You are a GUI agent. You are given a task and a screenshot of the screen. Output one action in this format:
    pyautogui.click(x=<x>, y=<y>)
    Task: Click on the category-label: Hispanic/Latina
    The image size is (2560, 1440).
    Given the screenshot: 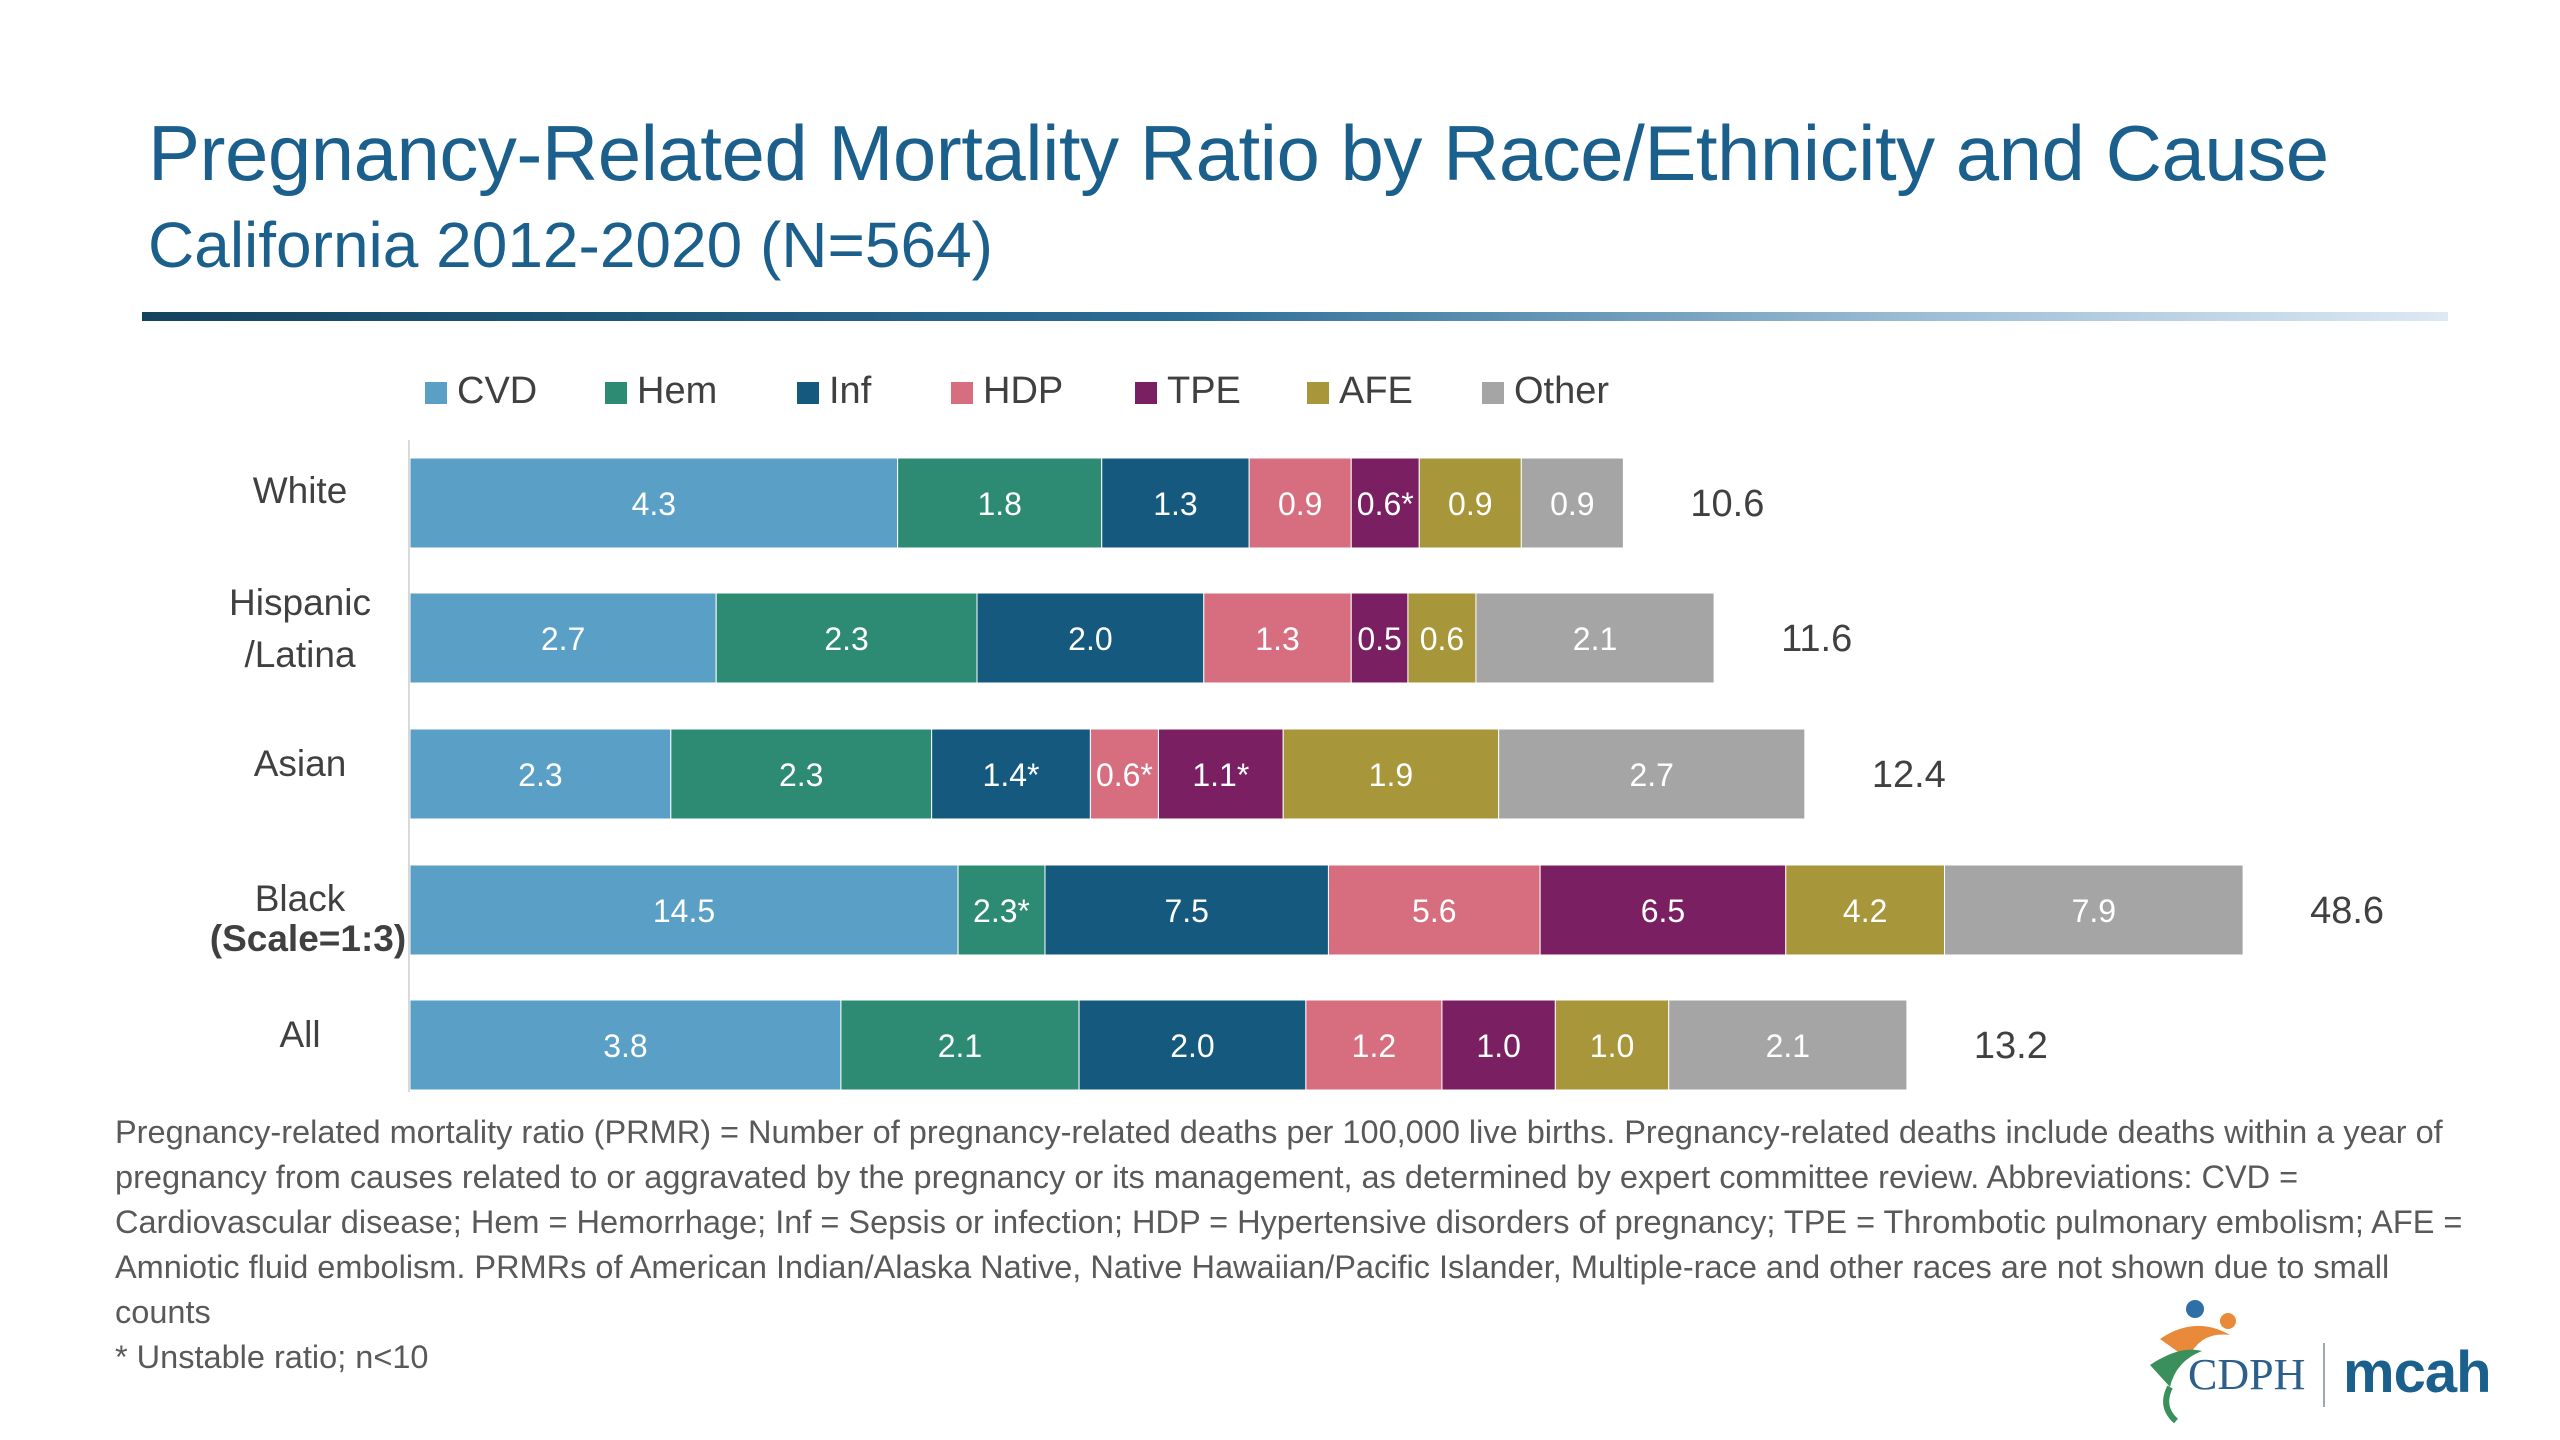 What is the action you would take?
    pyautogui.click(x=300, y=628)
    